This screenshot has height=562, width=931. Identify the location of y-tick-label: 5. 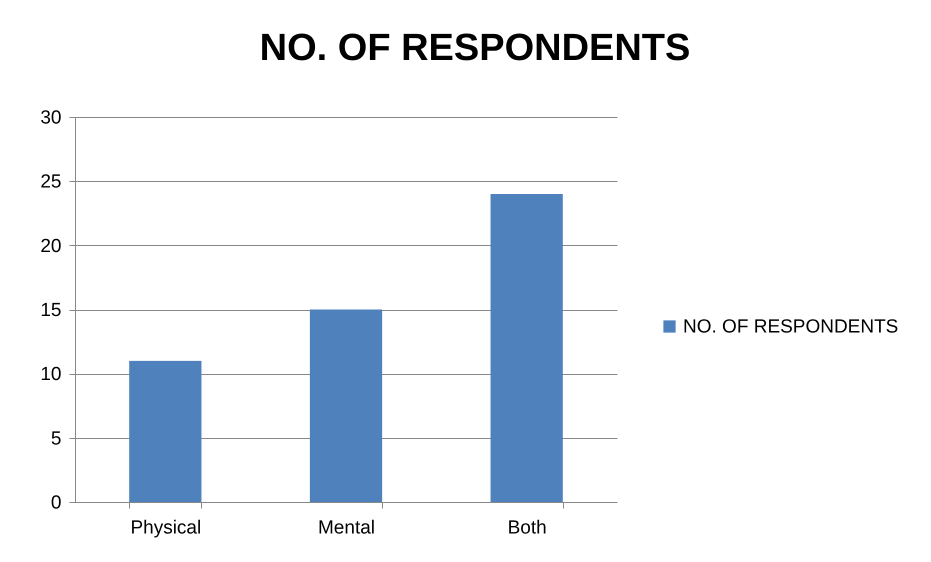
(56, 439).